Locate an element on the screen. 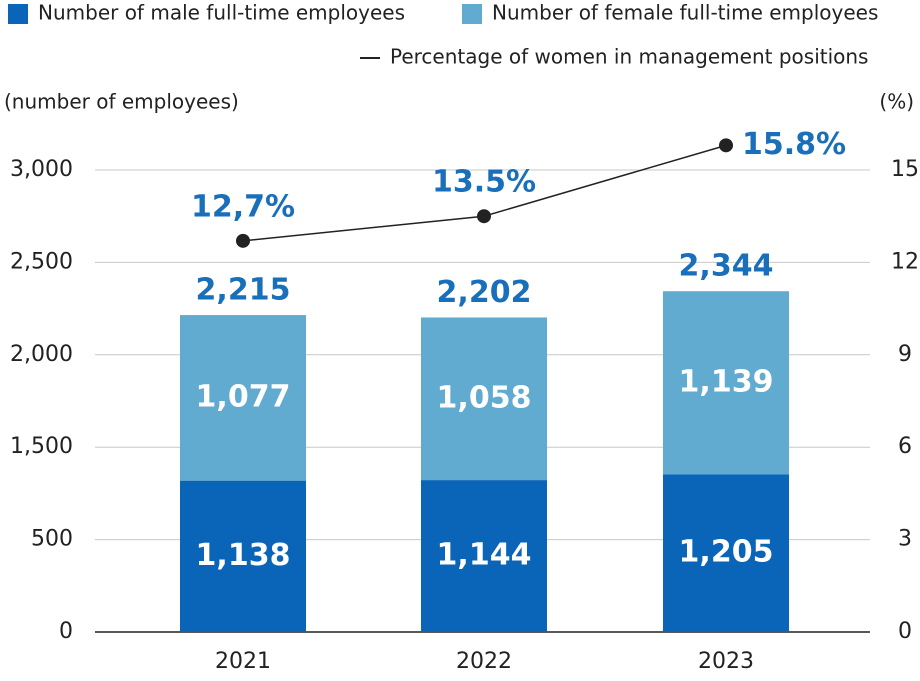 The height and width of the screenshot is (681, 920). line-label: 15.8% is located at coordinates (794, 144).